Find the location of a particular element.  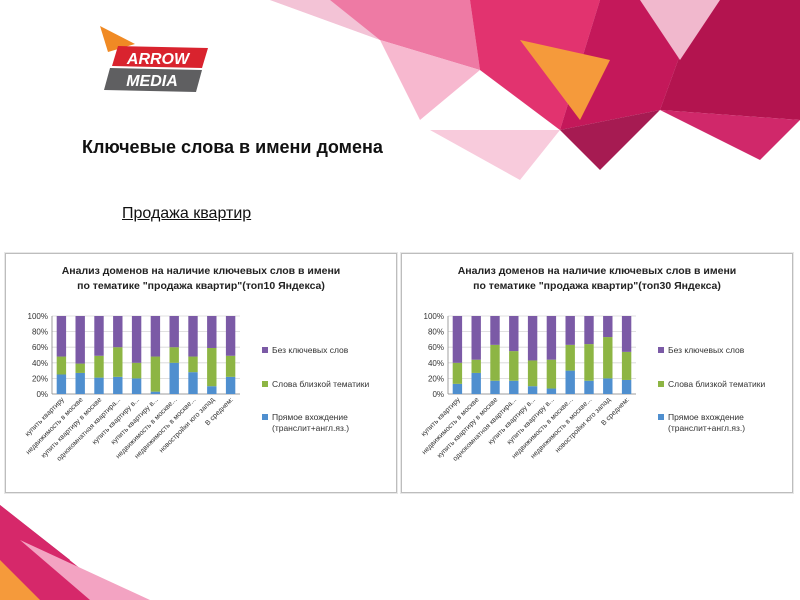

arrow-media-logo: ARROW MEDIA is located at coordinates (154, 59).